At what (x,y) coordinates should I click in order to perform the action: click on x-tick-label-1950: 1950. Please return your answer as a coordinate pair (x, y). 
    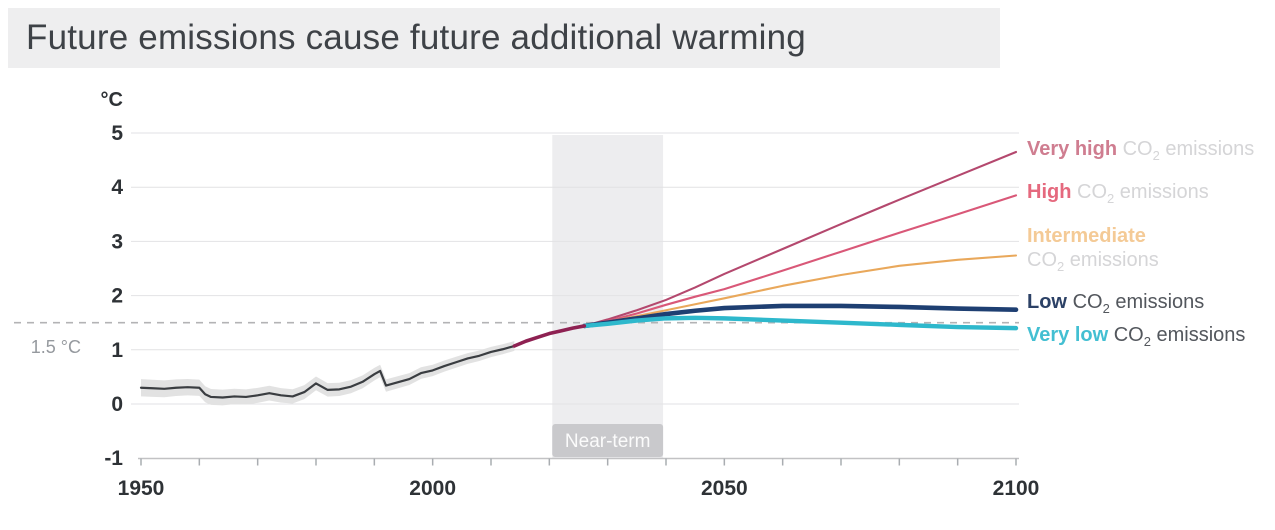
    Looking at the image, I should click on (141, 488).